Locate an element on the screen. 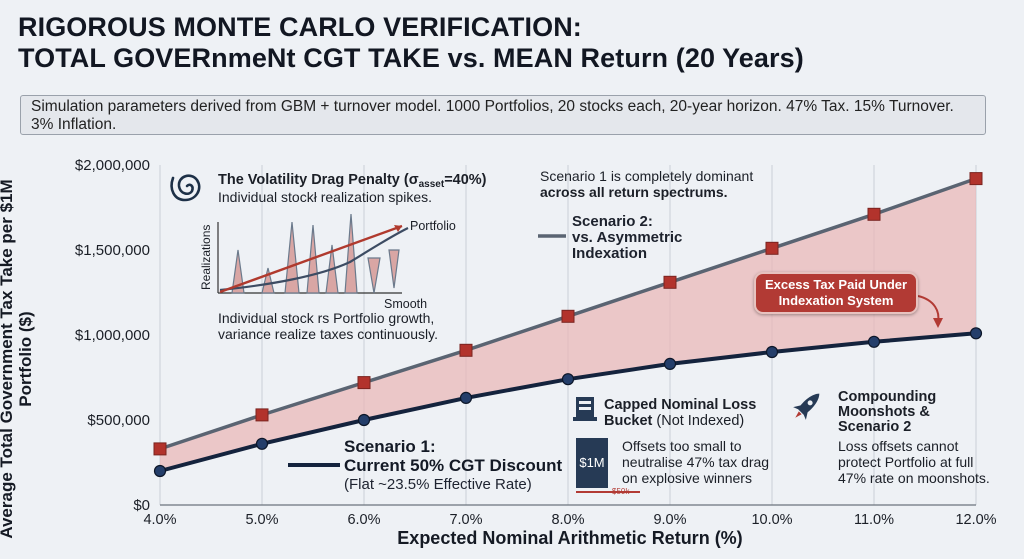 The width and height of the screenshot is (1024, 559). fifty-k-label: $50k is located at coordinates (621, 491).